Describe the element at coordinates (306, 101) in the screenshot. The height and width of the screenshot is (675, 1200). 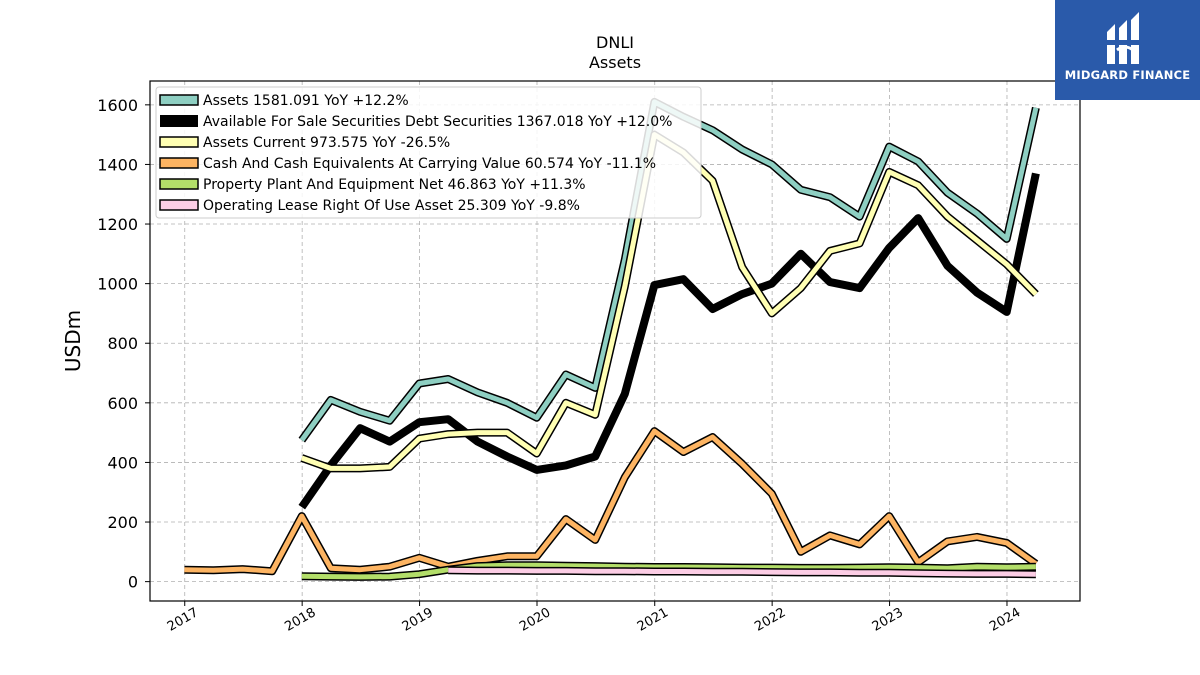
I see `legend-label: Assets 1581.091 YoY +12.2%` at that location.